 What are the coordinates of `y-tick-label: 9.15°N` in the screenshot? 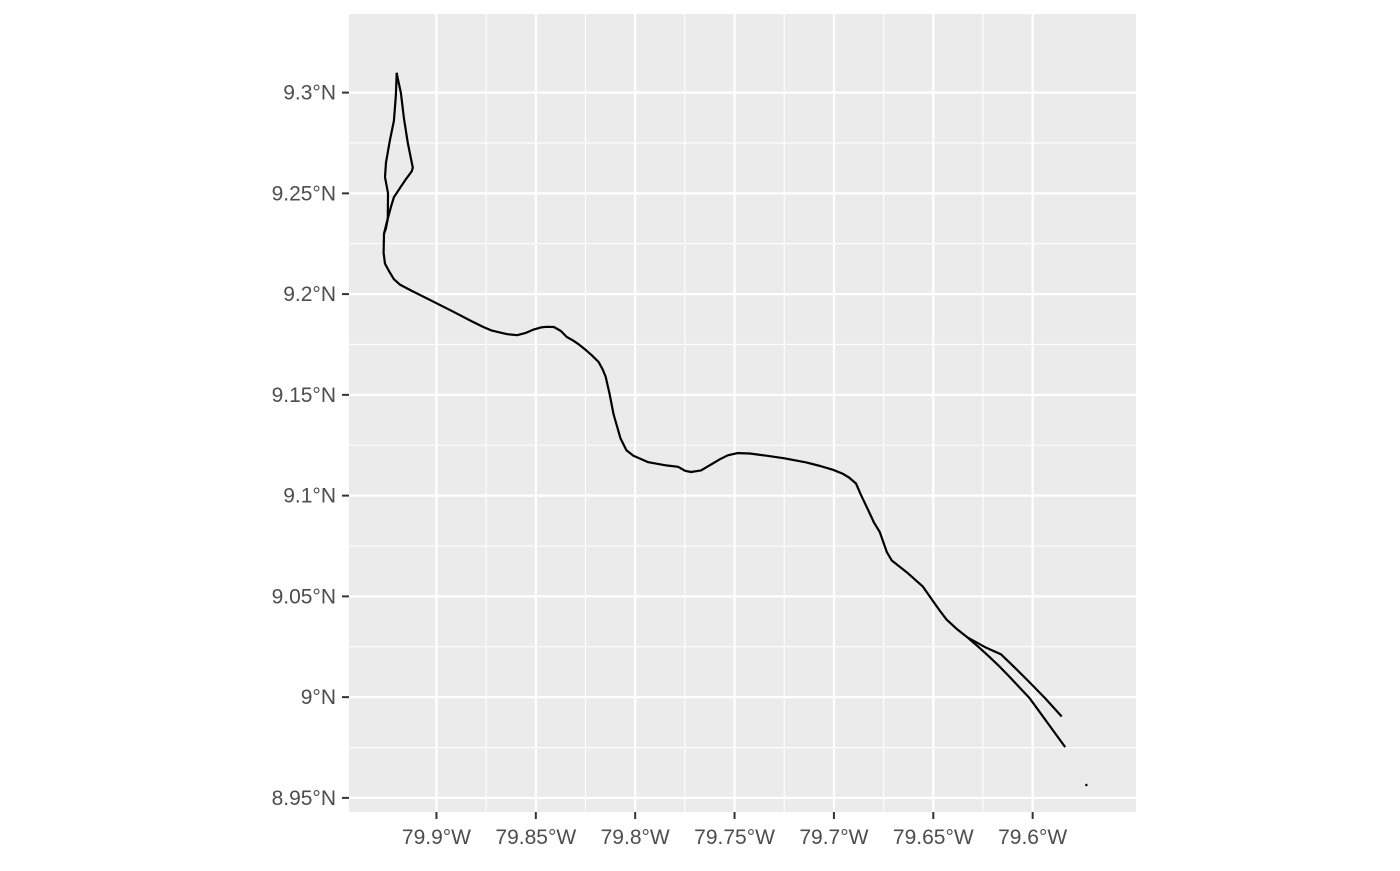 It's located at (304, 395).